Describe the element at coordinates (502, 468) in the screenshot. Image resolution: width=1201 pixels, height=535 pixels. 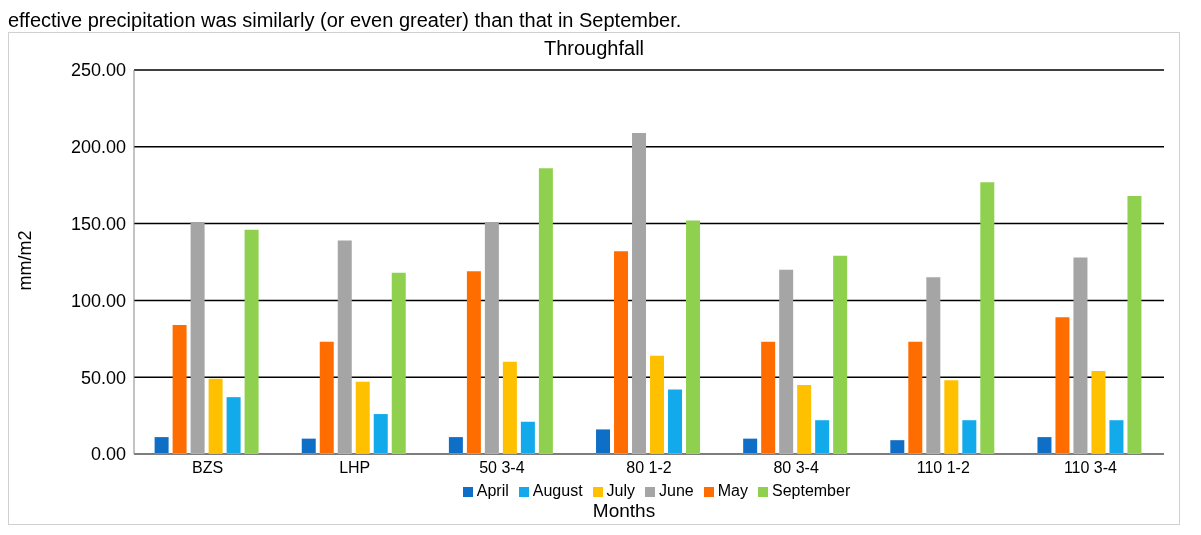
I see `x-tick-label: 50 3-4` at that location.